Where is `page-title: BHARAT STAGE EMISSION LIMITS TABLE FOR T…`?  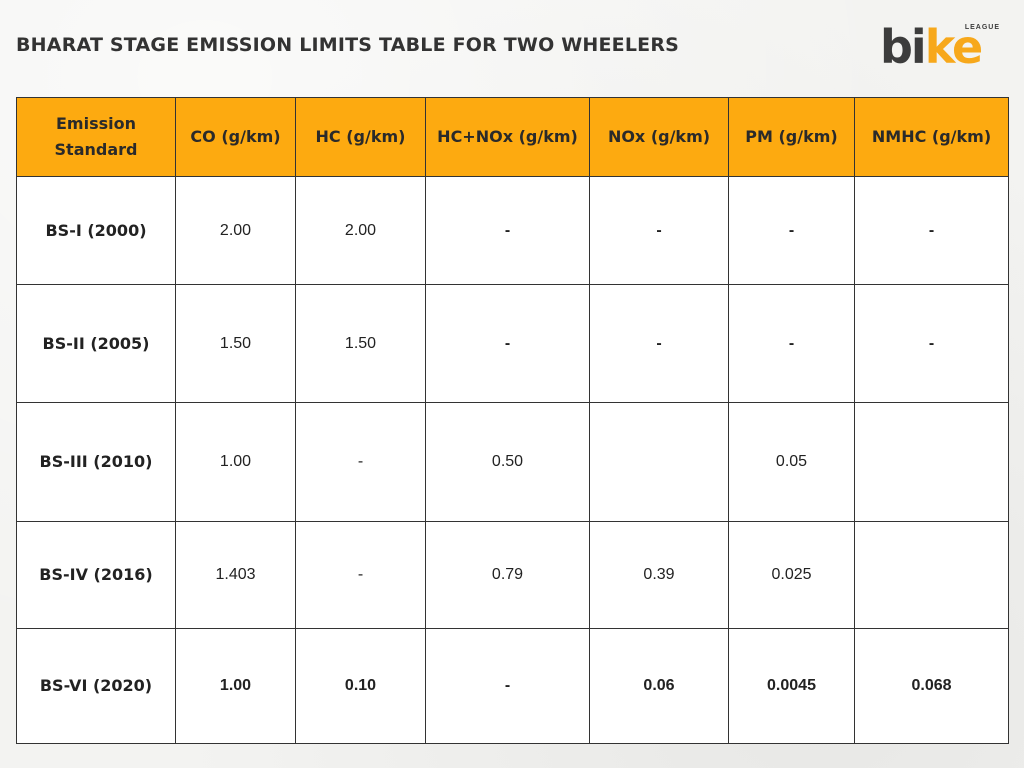
page-title: BHARAT STAGE EMISSION LIMITS TABLE FOR T… is located at coordinates (348, 45).